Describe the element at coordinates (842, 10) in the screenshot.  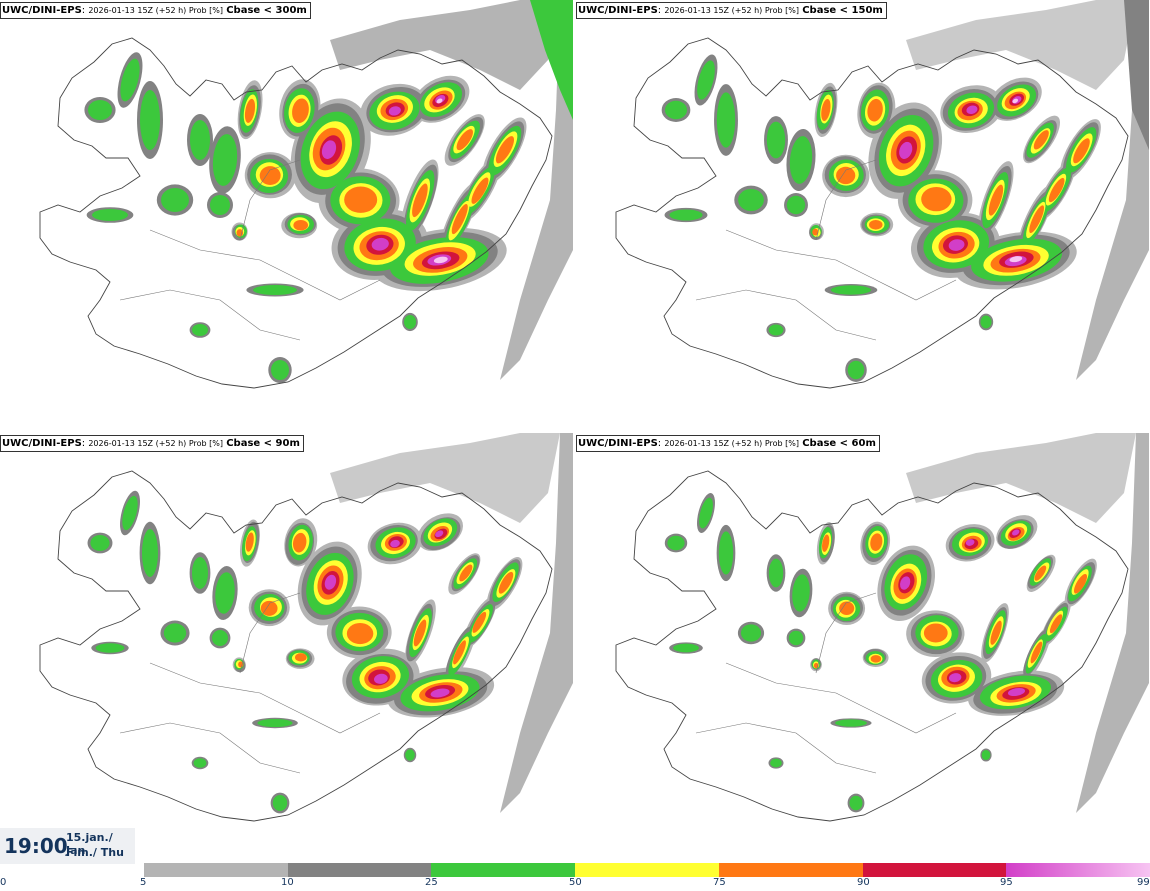
I see `parameter-label: Cbase < 150m` at that location.